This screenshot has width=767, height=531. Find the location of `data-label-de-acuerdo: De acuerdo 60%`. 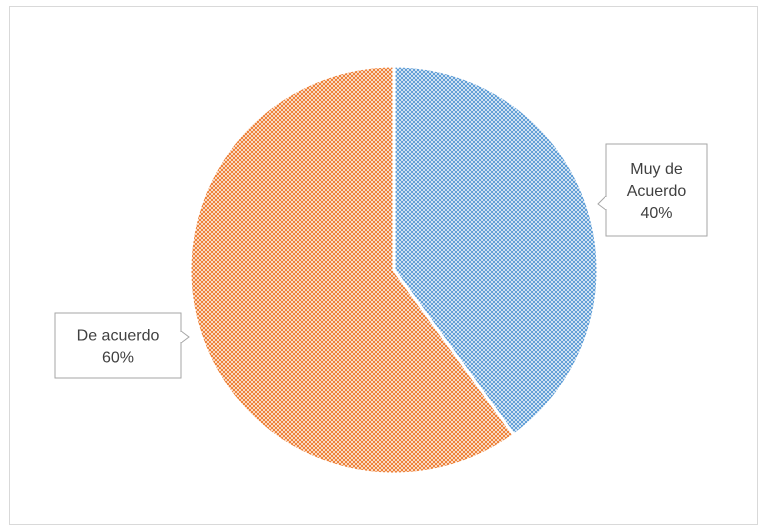

data-label-de-acuerdo: De acuerdo 60% is located at coordinates (122, 345).